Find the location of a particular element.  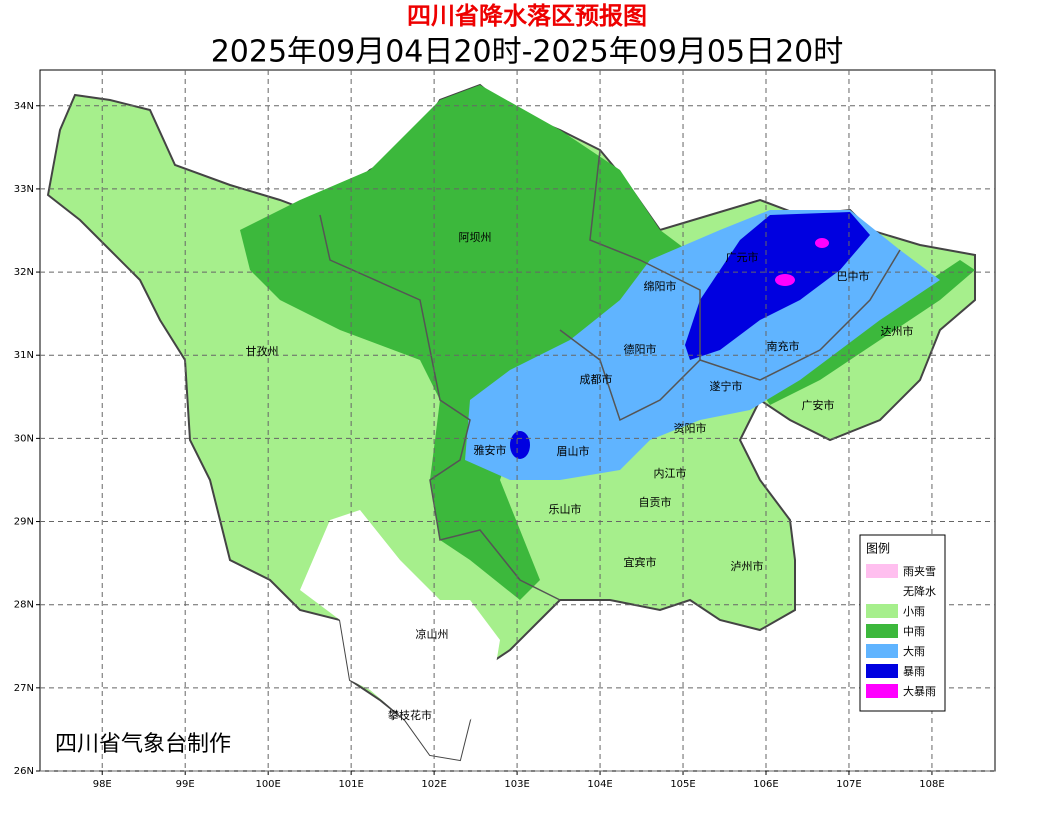

white-no-rain is located at coordinates (400, 635).